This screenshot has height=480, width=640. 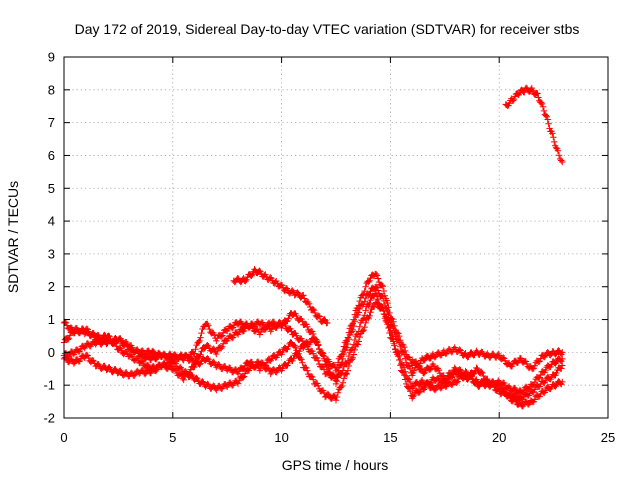 What do you see at coordinates (337, 437) in the screenshot?
I see `x-tick-labels: 0 5 10 15 20 25` at bounding box center [337, 437].